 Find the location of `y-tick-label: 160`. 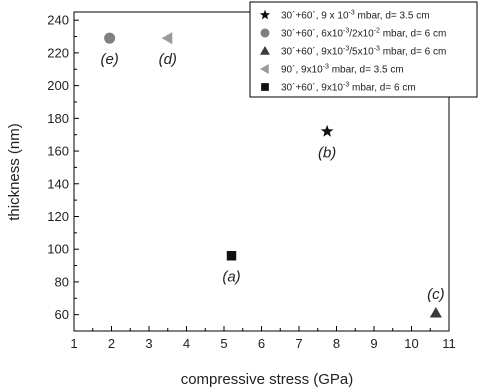

y-tick-label: 160 is located at coordinates (58, 151).